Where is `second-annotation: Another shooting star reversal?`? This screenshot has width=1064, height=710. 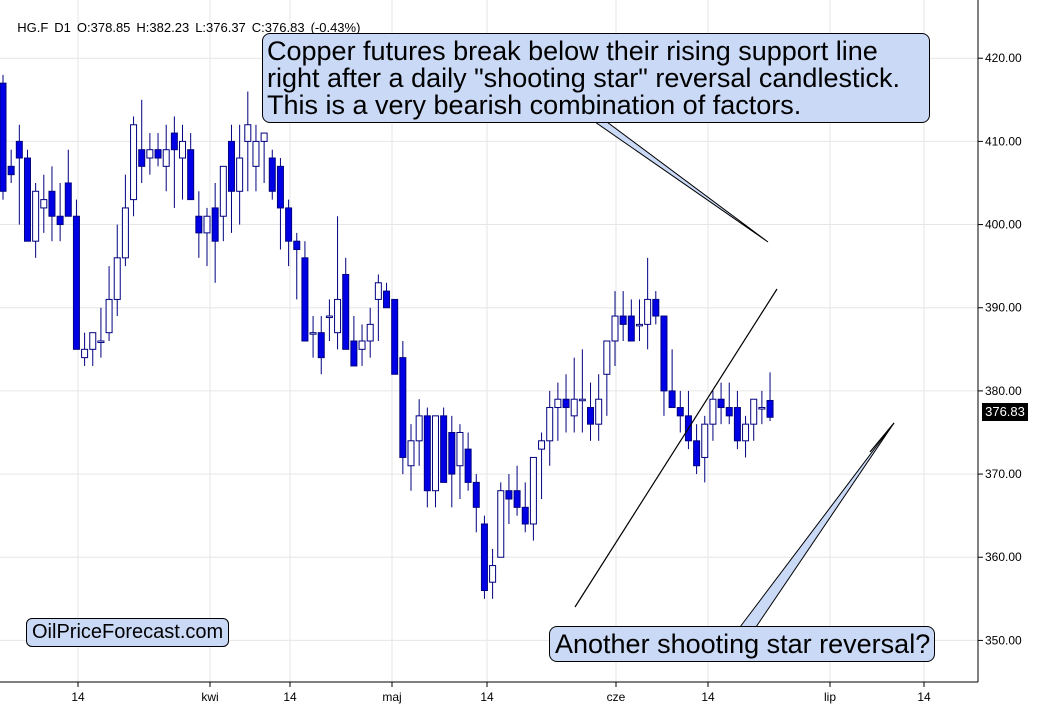
second-annotation: Another shooting star reversal? is located at coordinates (742, 644).